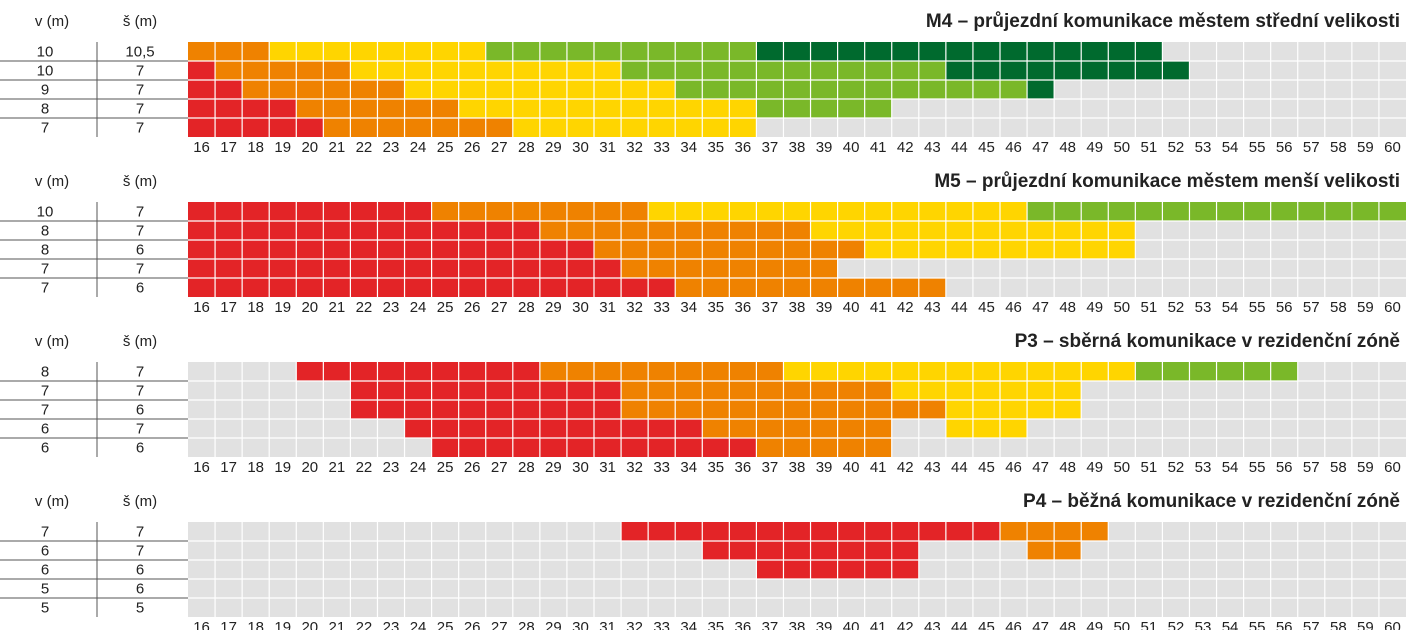 The image size is (1406, 630). What do you see at coordinates (228, 624) in the screenshot?
I see `x-tick-label: 17` at bounding box center [228, 624].